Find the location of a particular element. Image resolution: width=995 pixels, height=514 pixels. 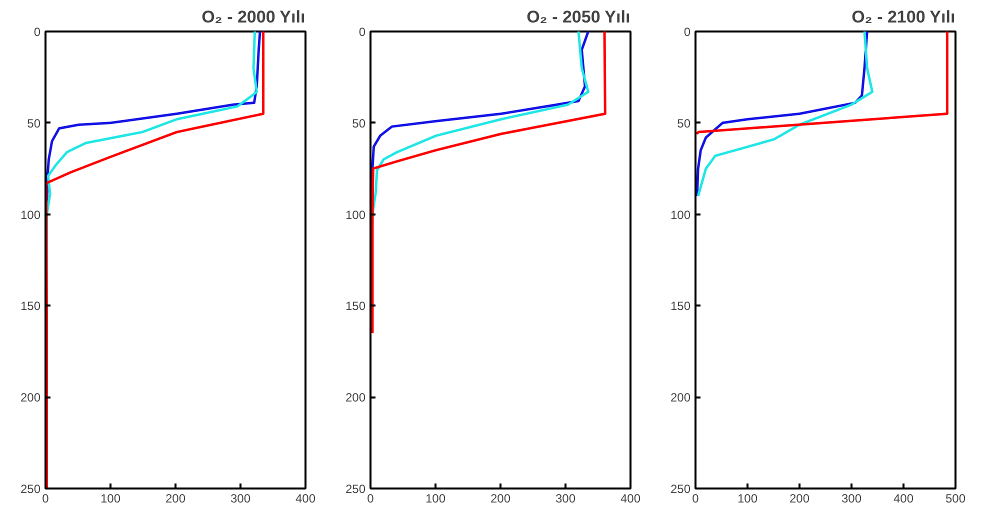

chart-title: O₂ - 2050 Yılı is located at coordinates (578, 17).